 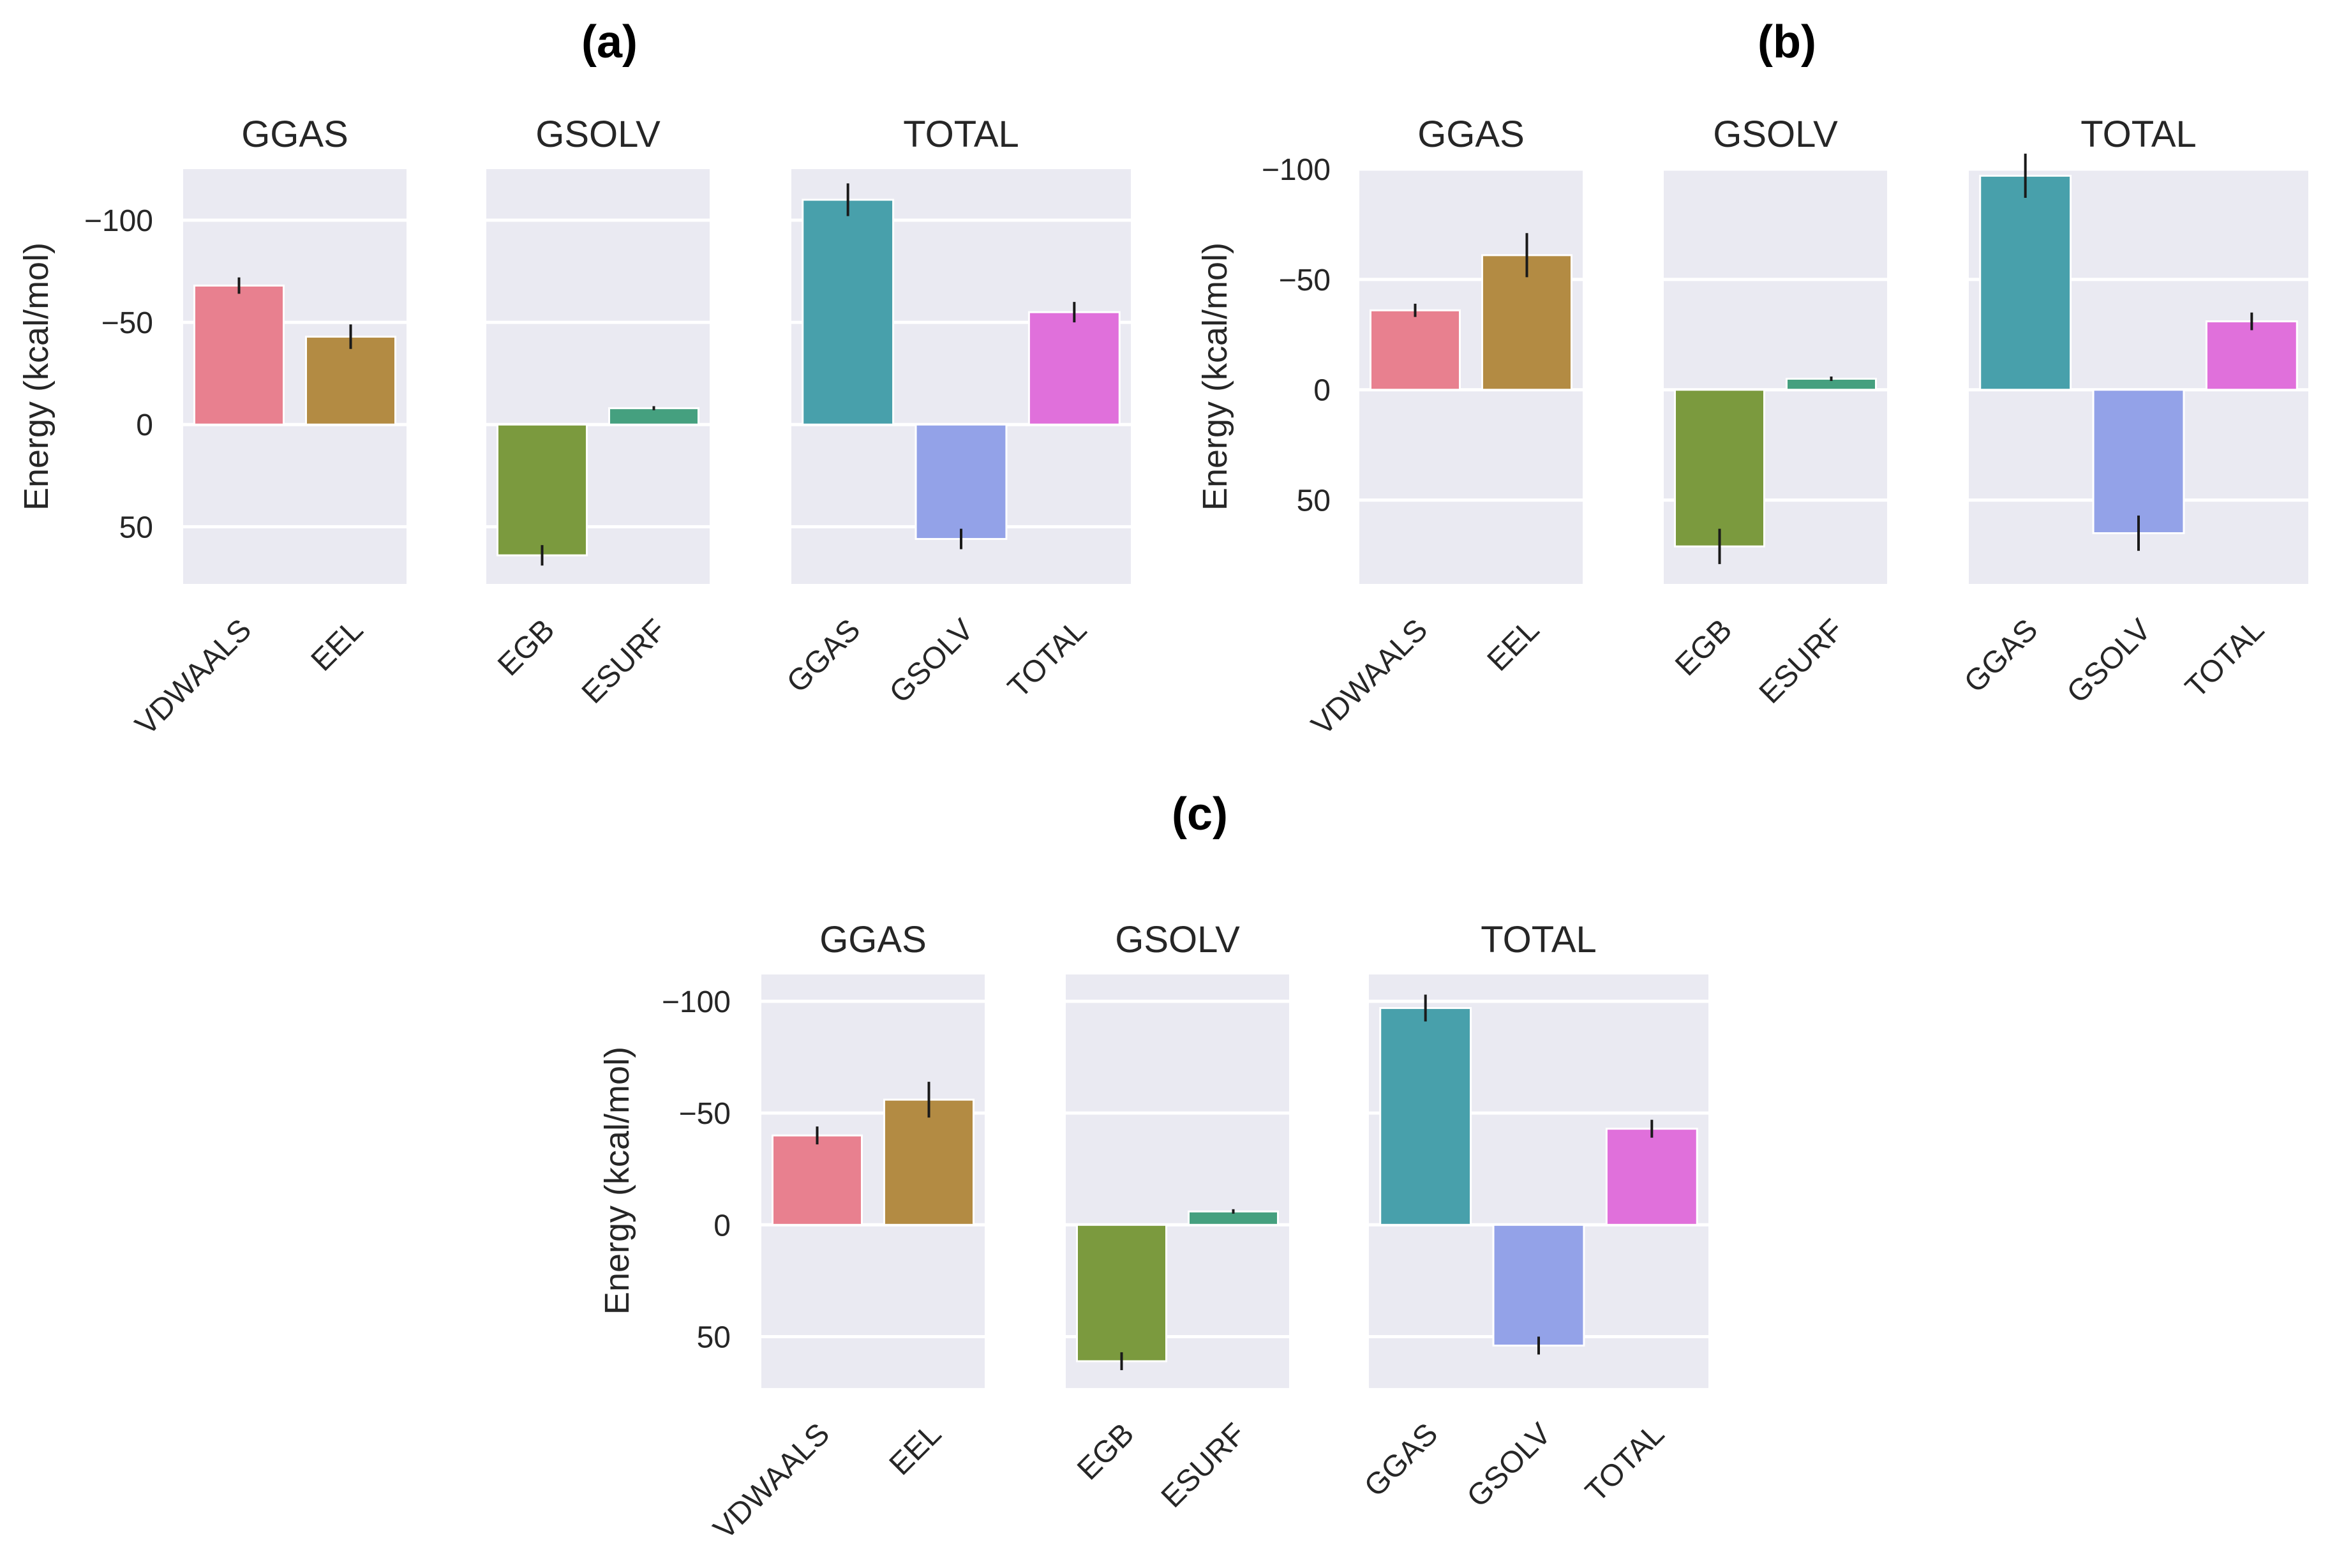 I want to click on panel-label: (a), so click(x=609, y=43).